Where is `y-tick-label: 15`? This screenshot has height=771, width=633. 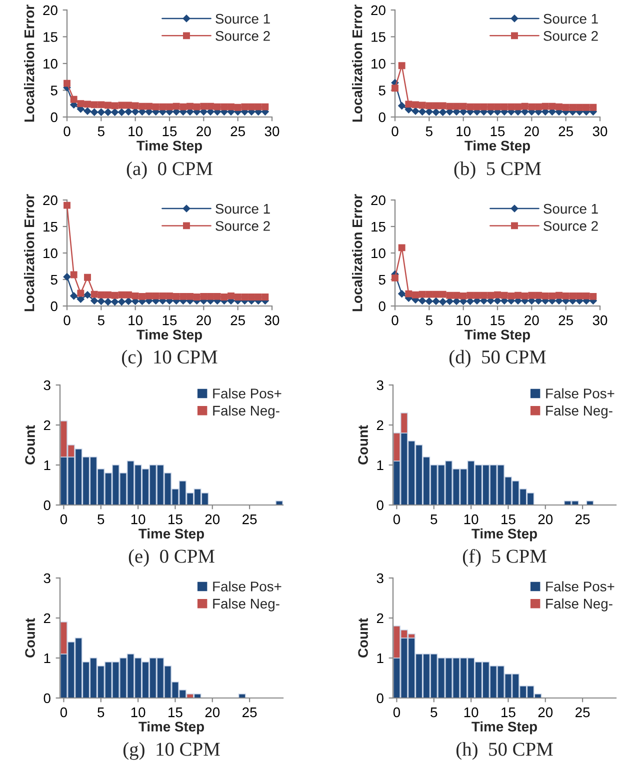
y-tick-label: 15 is located at coordinates (51, 227).